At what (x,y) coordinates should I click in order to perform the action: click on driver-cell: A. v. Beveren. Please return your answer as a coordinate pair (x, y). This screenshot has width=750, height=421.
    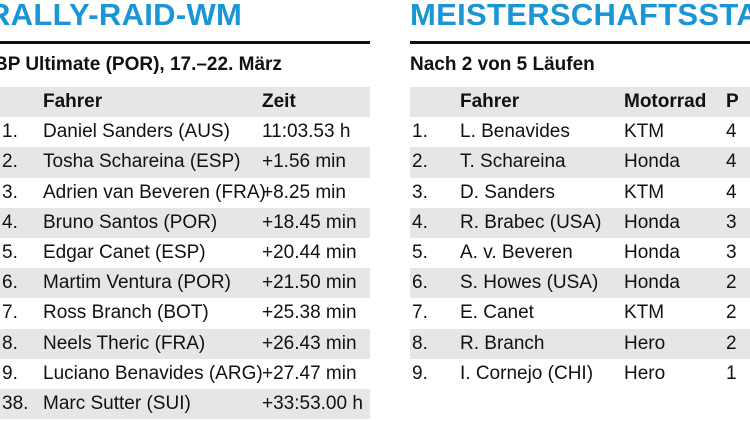
    Looking at the image, I should click on (516, 253).